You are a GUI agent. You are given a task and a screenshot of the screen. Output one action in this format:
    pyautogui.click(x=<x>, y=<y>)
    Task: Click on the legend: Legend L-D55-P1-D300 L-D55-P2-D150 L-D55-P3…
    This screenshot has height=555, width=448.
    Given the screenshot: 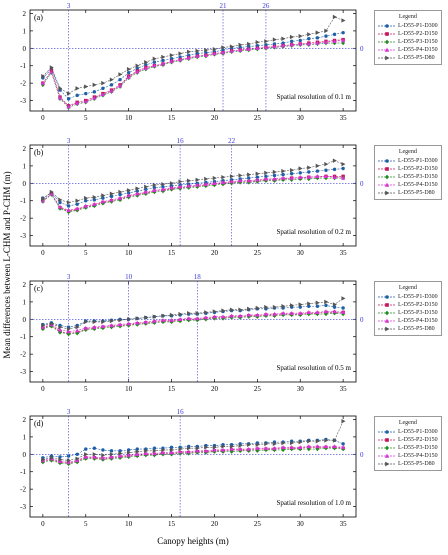 What is the action you would take?
    pyautogui.click(x=408, y=443)
    